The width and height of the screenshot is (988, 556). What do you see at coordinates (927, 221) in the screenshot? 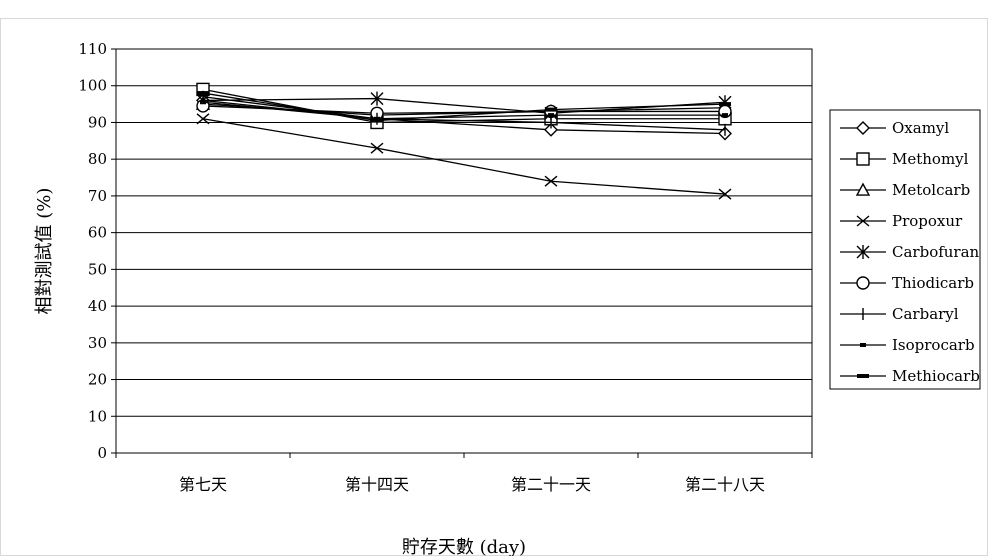
I see `legend-label: Propoxur` at bounding box center [927, 221].